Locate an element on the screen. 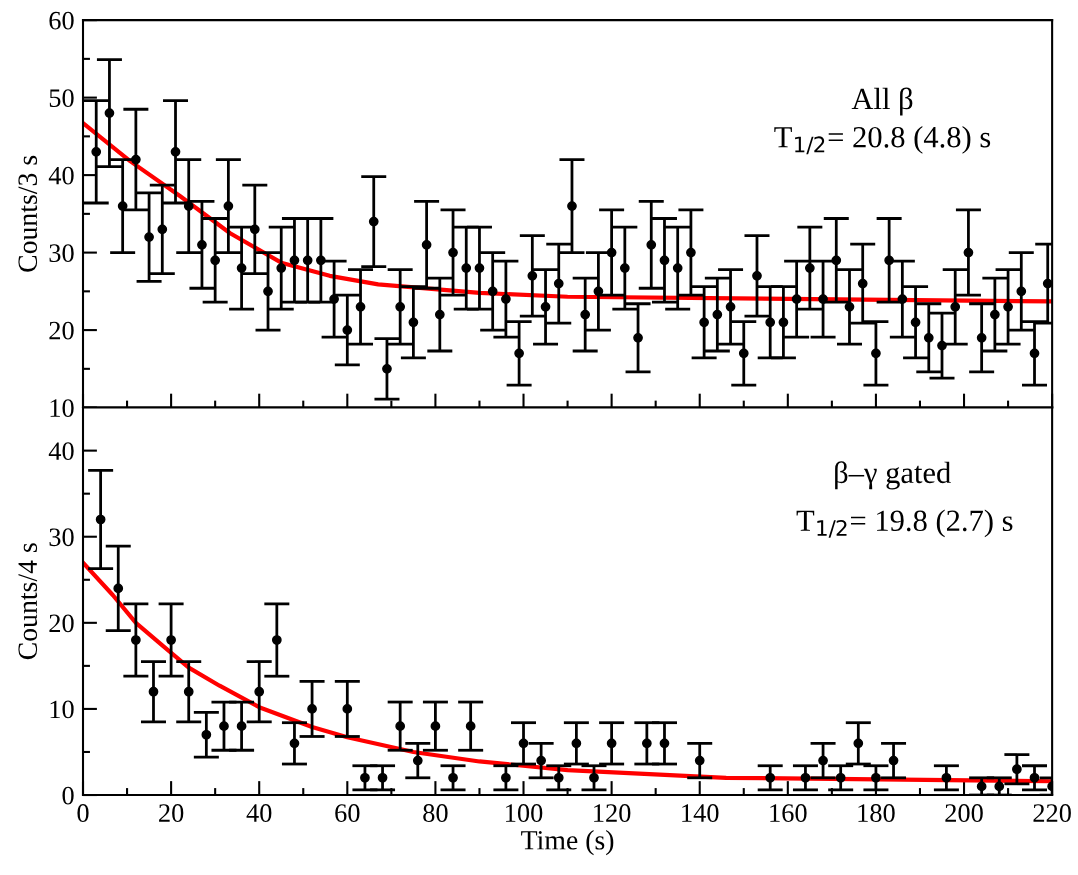 The height and width of the screenshot is (875, 1078). y-axis-title: Counts/3 s is located at coordinates (28, 213).